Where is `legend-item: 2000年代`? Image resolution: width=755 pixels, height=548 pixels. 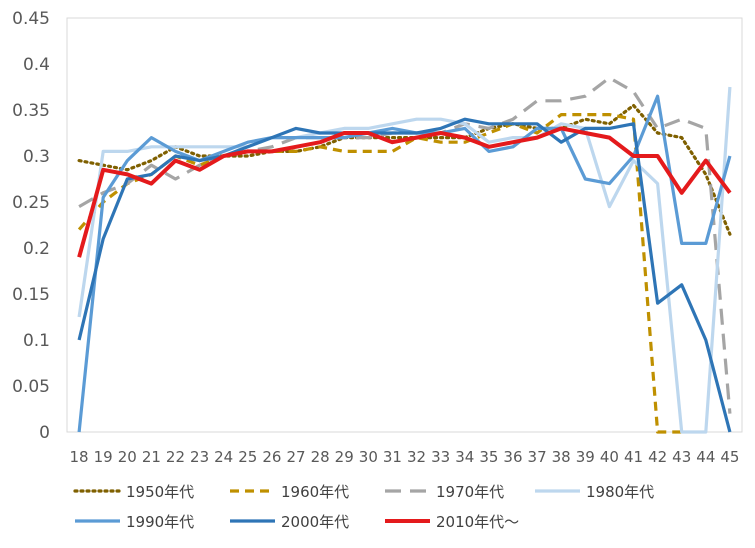
legend-item: 2000年代 is located at coordinates (289, 522).